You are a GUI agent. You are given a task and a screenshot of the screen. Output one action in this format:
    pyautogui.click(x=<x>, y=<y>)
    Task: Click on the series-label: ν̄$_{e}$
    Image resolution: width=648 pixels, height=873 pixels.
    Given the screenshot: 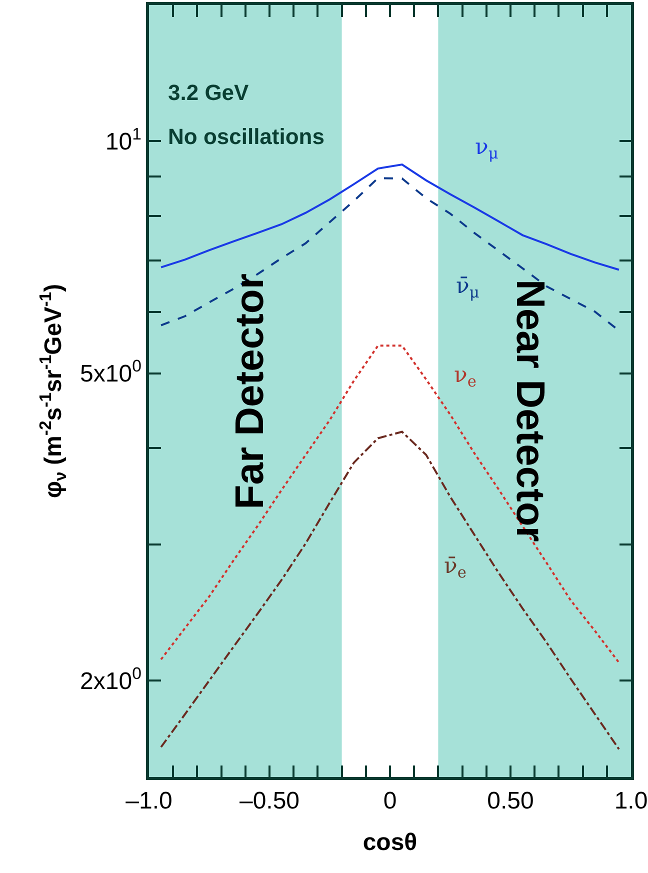 What is the action you would take?
    pyautogui.click(x=455, y=568)
    